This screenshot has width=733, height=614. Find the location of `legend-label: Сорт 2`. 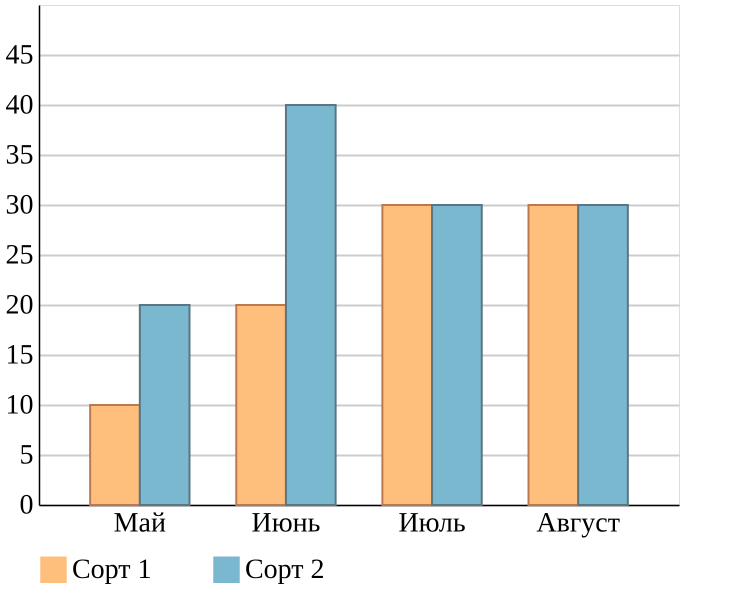

legend-label: Сорт 2 is located at coordinates (285, 569).